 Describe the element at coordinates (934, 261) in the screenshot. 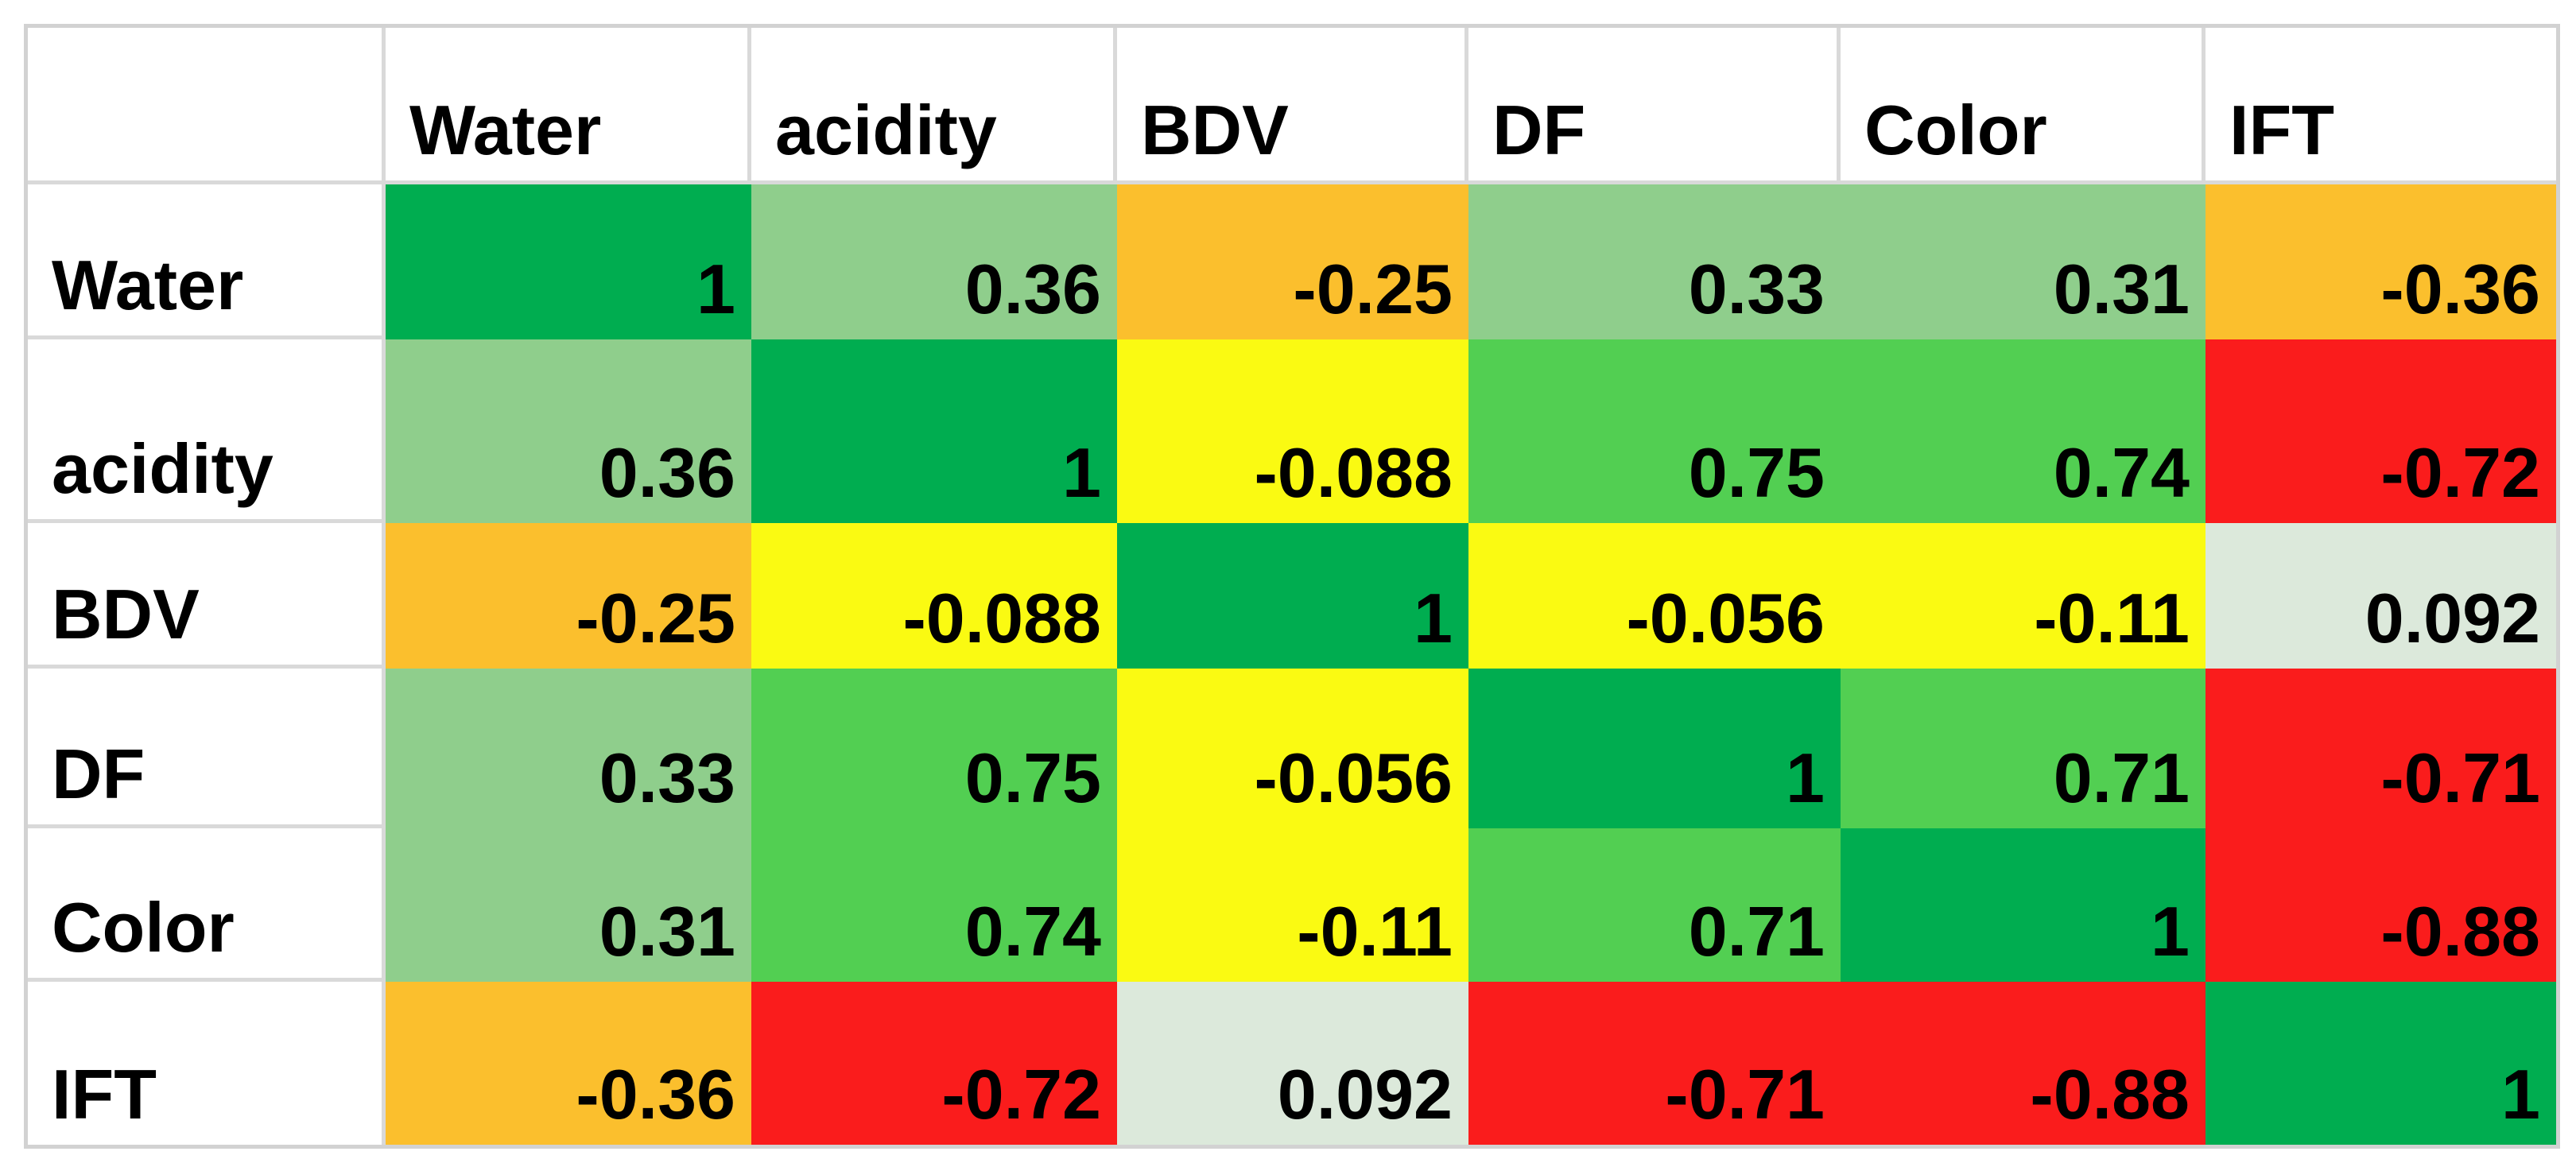

I see `cell-water-acidity: 0.36` at that location.